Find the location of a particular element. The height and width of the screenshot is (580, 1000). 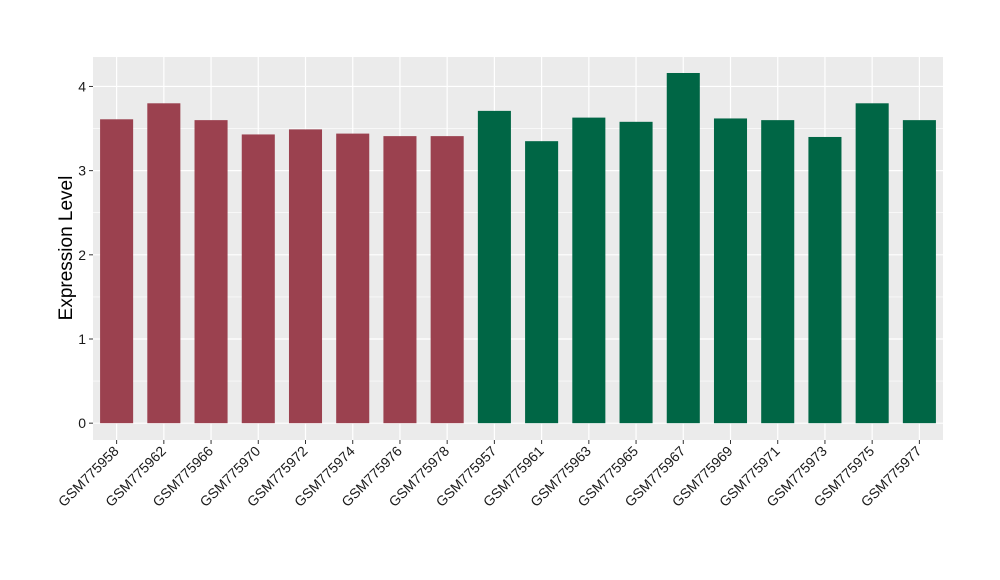

y-tick-label: 4 is located at coordinates (82, 86).